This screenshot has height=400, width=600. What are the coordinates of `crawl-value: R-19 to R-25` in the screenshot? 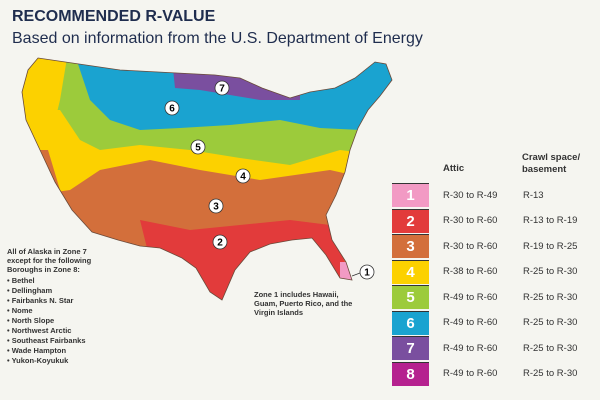 It's located at (550, 246).